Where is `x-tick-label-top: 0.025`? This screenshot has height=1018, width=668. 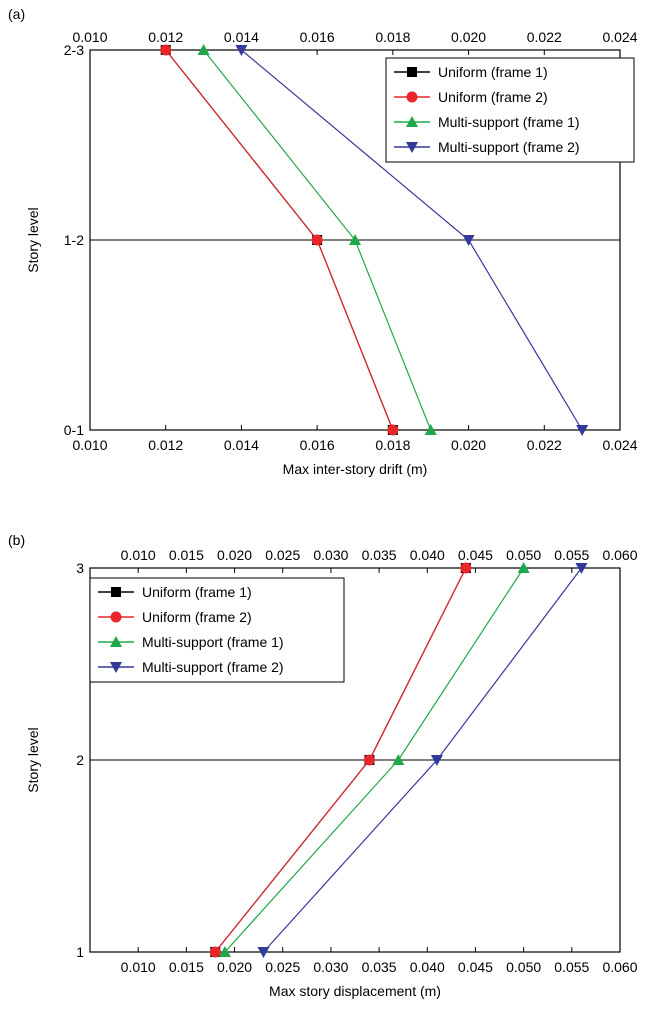
x-tick-label-top: 0.025 is located at coordinates (282, 555).